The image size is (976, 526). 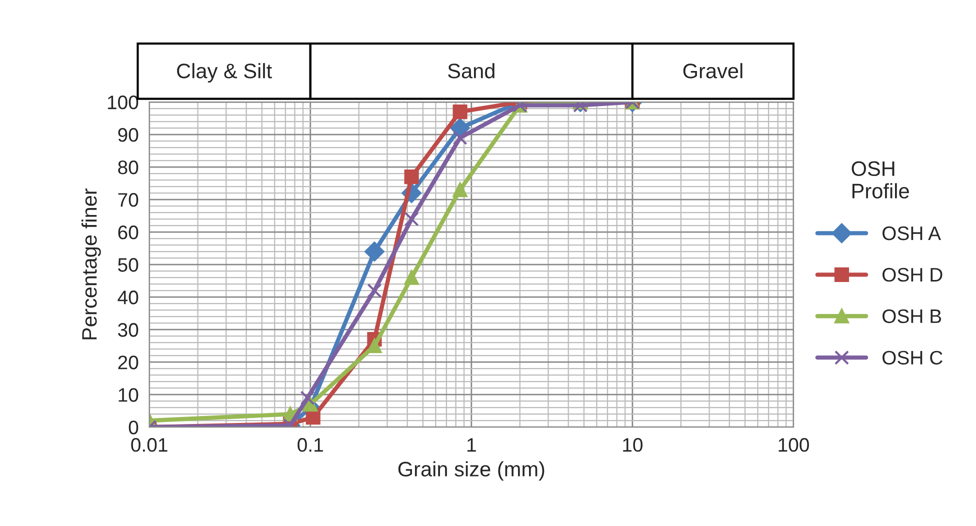 I want to click on y-tick-label: 20, so click(x=128, y=363).